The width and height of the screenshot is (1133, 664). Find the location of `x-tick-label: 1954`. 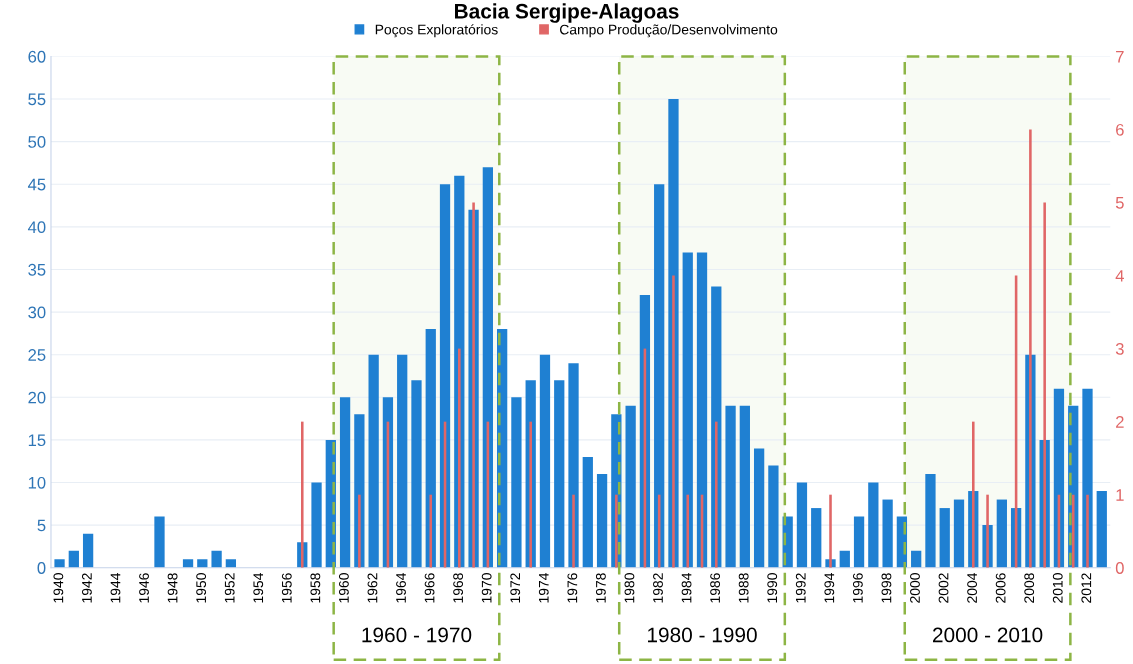

x-tick-label: 1954 is located at coordinates (258, 587).